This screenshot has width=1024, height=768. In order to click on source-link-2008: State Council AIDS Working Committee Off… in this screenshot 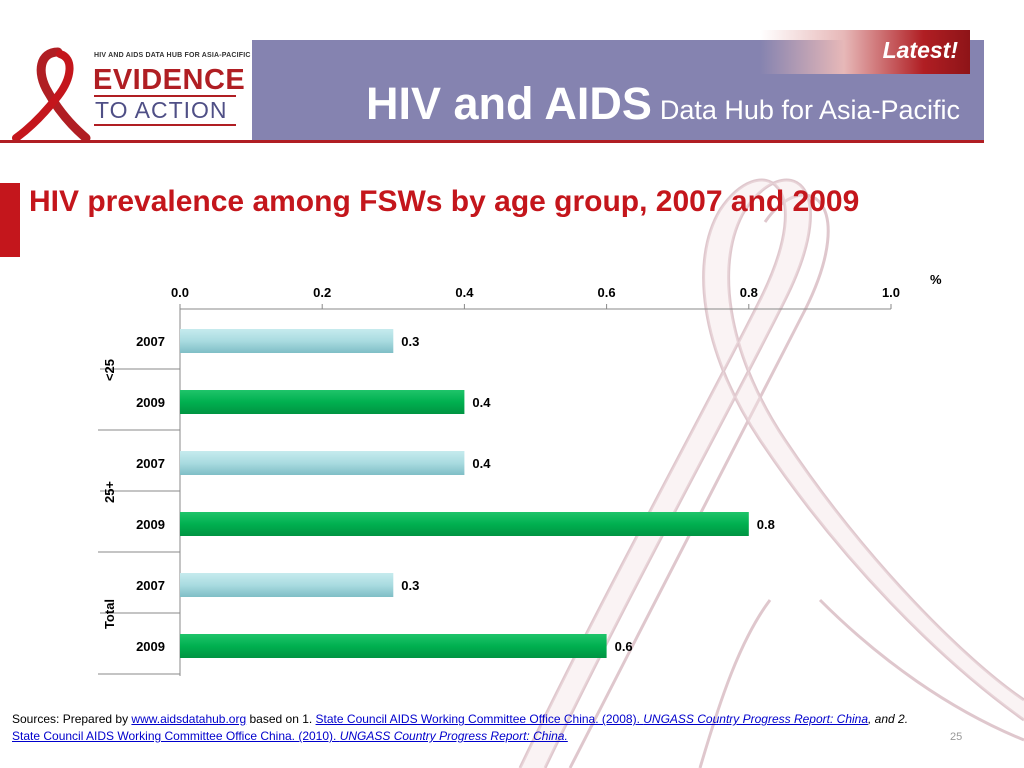, I will do `click(592, 719)`.